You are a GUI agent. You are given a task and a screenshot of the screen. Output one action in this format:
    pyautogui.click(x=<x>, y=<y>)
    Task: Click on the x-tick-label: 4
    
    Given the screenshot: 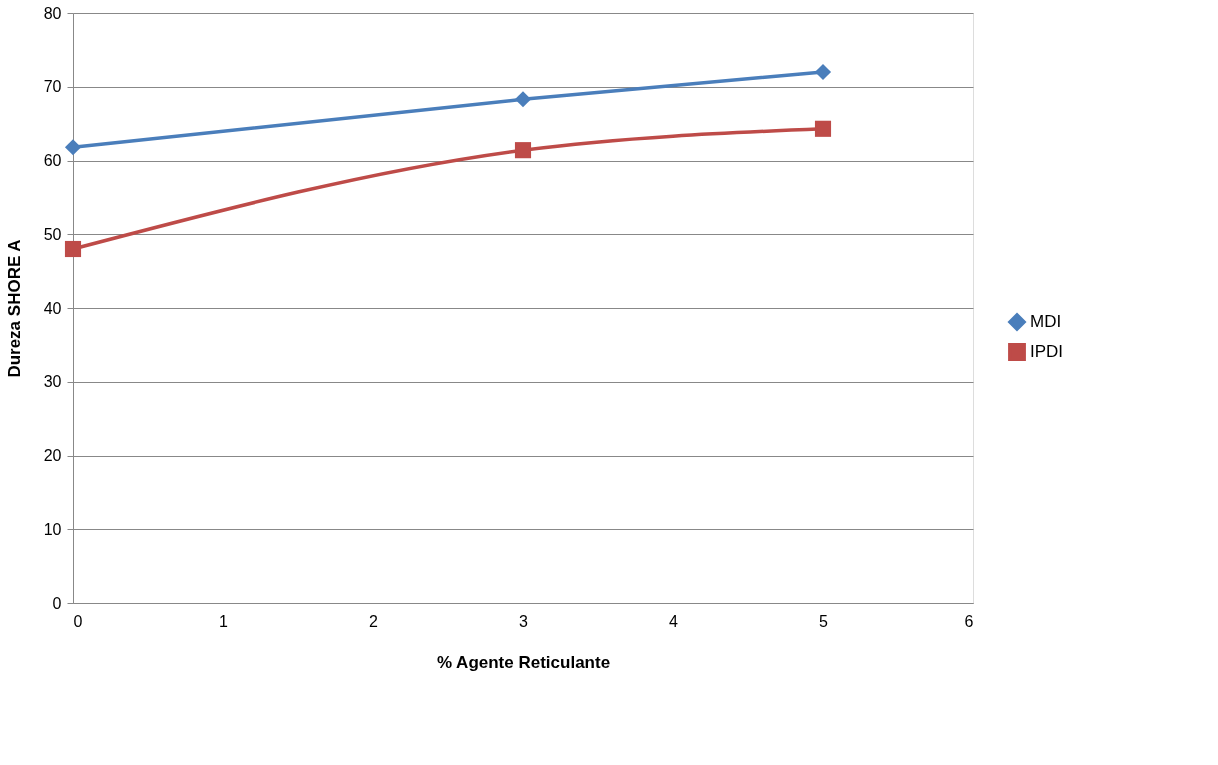 What is the action you would take?
    pyautogui.click(x=674, y=621)
    